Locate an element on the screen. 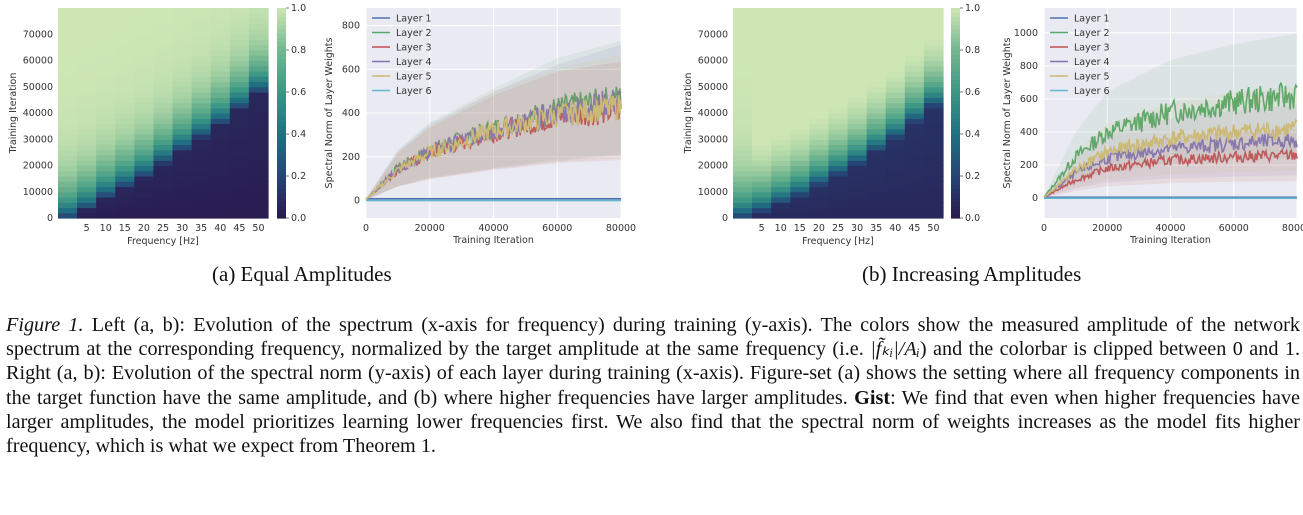 This screenshot has width=1303, height=515. x-axis-label: Training Iteration is located at coordinates (493, 240).